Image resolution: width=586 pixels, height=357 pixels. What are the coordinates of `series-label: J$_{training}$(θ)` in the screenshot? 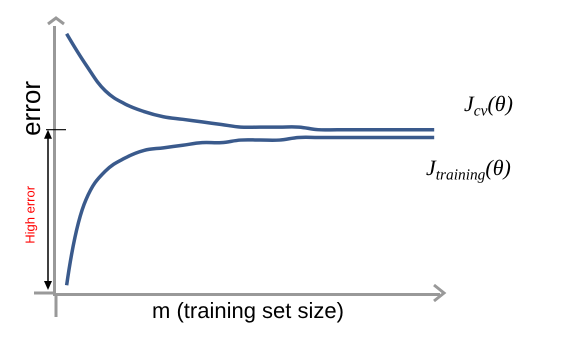 It's located at (468, 169).